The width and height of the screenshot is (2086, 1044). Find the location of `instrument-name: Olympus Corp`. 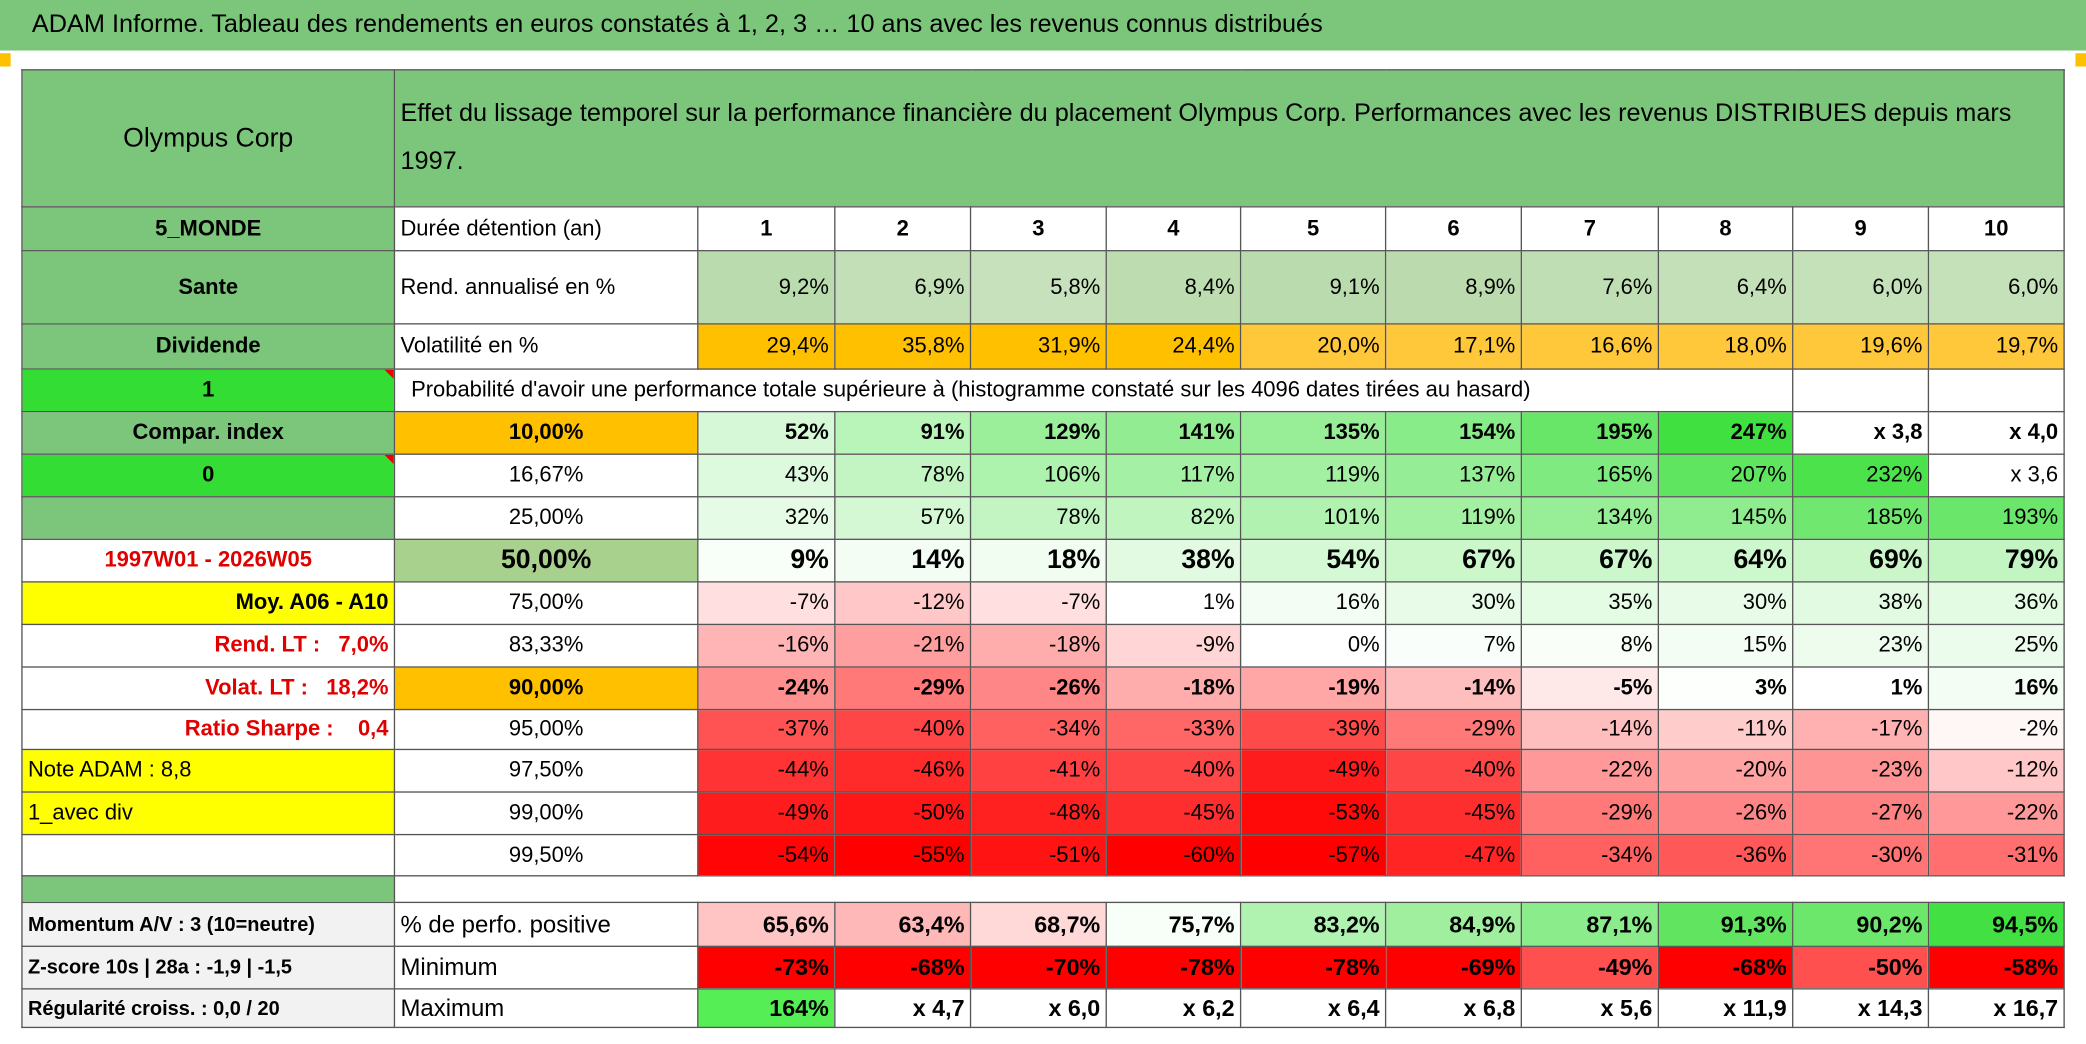

instrument-name: Olympus Corp is located at coordinates (208, 138).